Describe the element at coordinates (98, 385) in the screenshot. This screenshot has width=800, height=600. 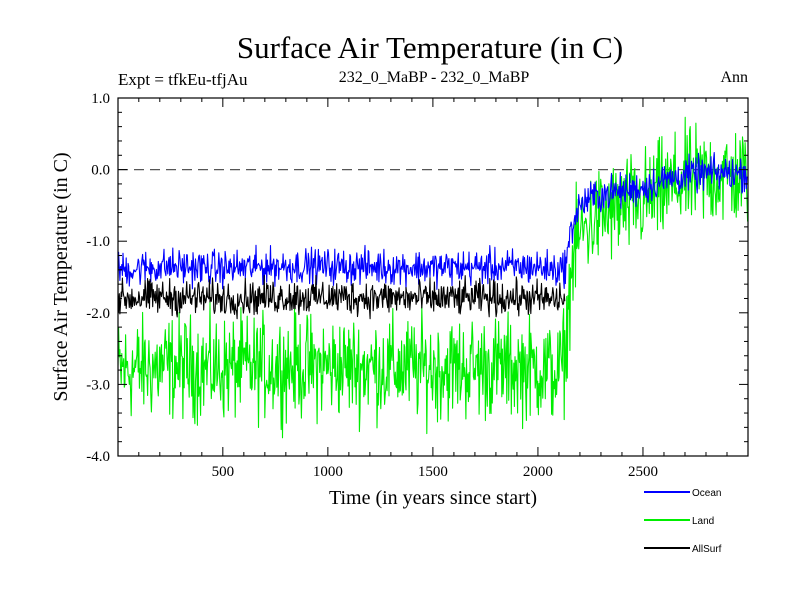
I see `y-tick-label: -3.0` at that location.